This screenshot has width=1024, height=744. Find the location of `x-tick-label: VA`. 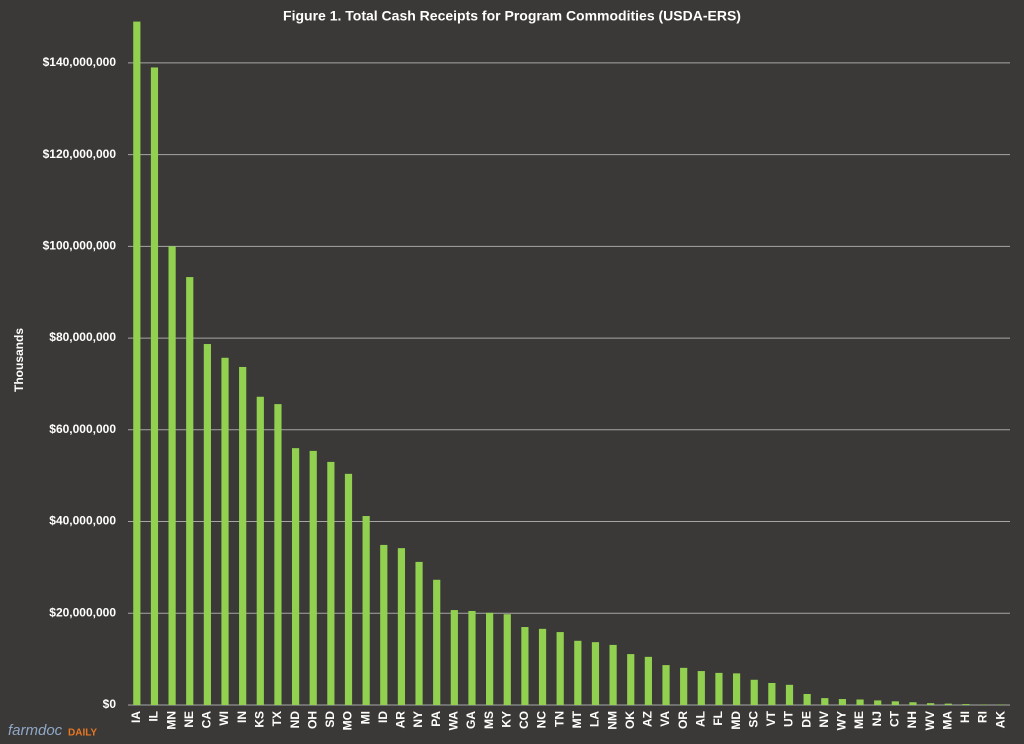

x-tick-label: VA is located at coordinates (665, 719).